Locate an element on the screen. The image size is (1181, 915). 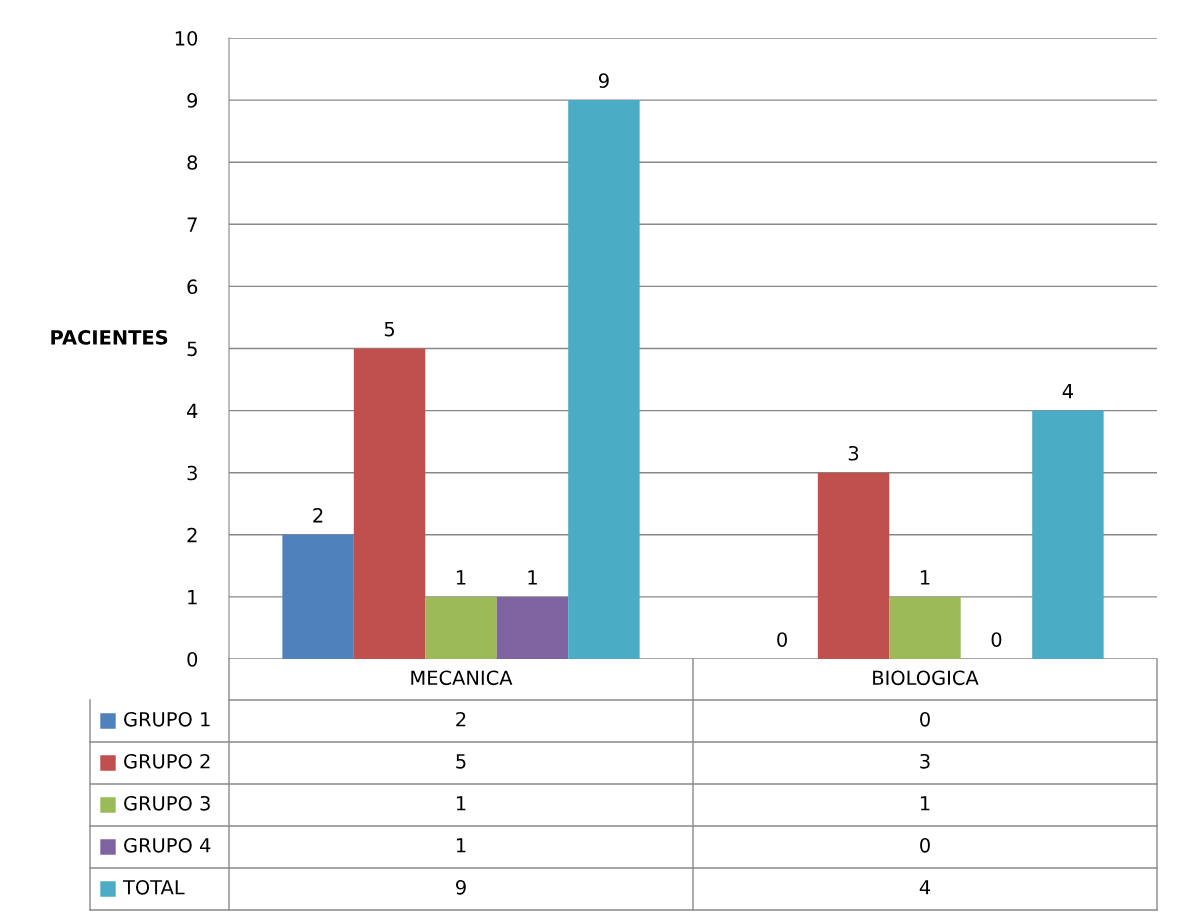
y-tick-label: 10 is located at coordinates (186, 38).